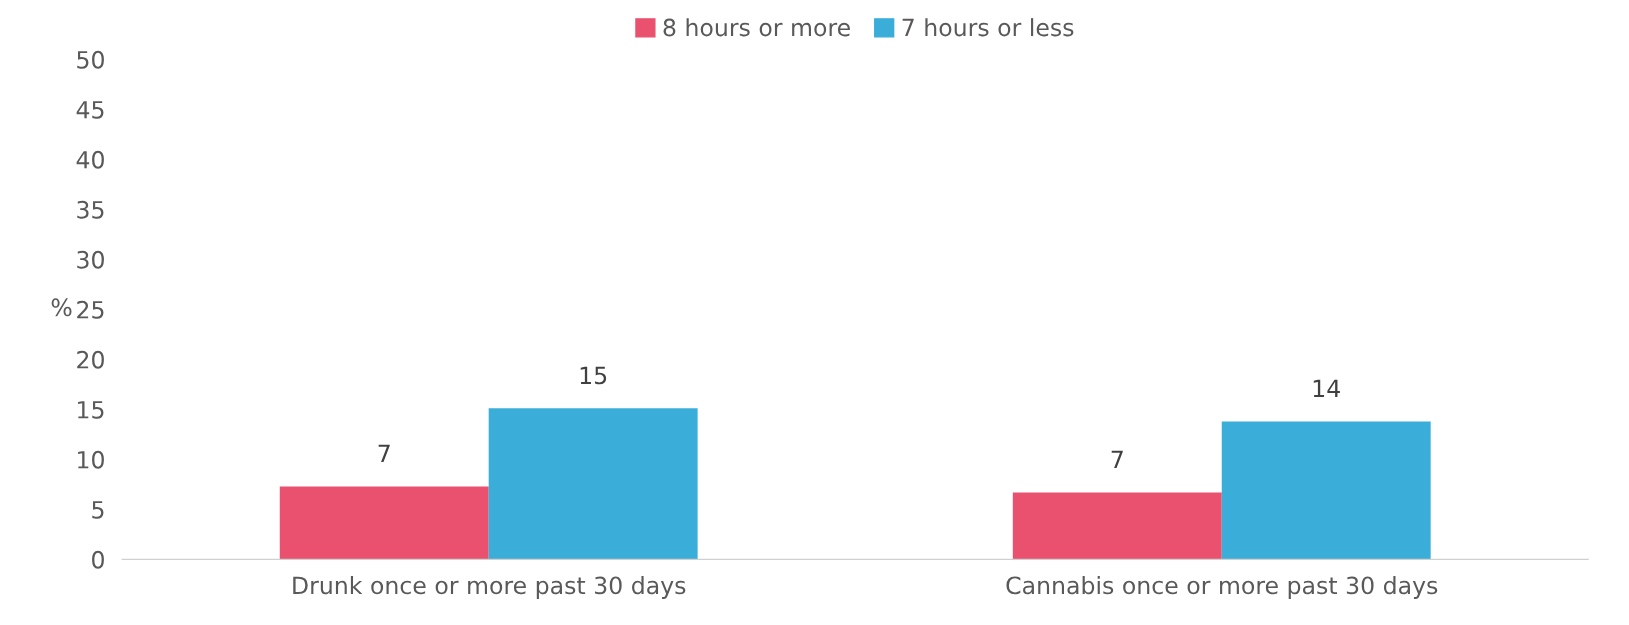  What do you see at coordinates (1222, 587) in the screenshot?
I see `x-tick-label: Cannabis once or more past 30 days` at bounding box center [1222, 587].